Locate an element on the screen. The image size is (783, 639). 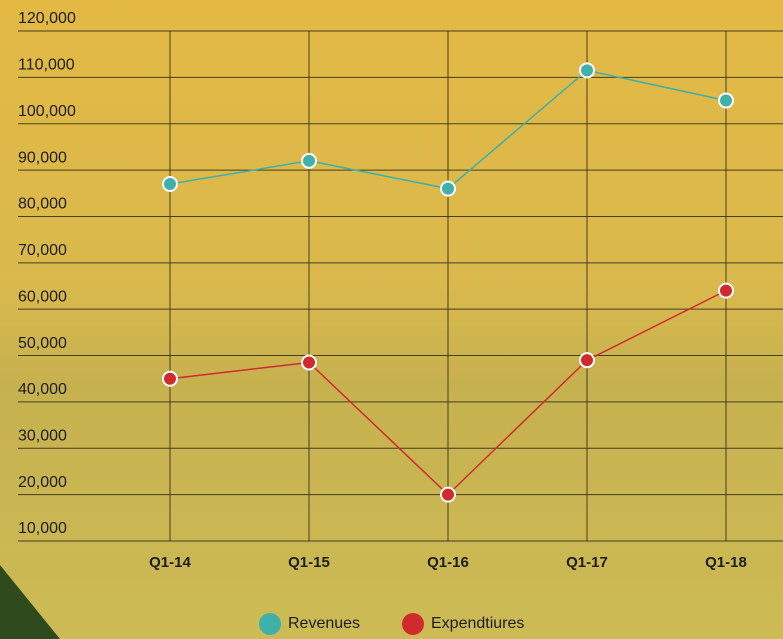
x-tick-label: Q1-16 is located at coordinates (448, 562).